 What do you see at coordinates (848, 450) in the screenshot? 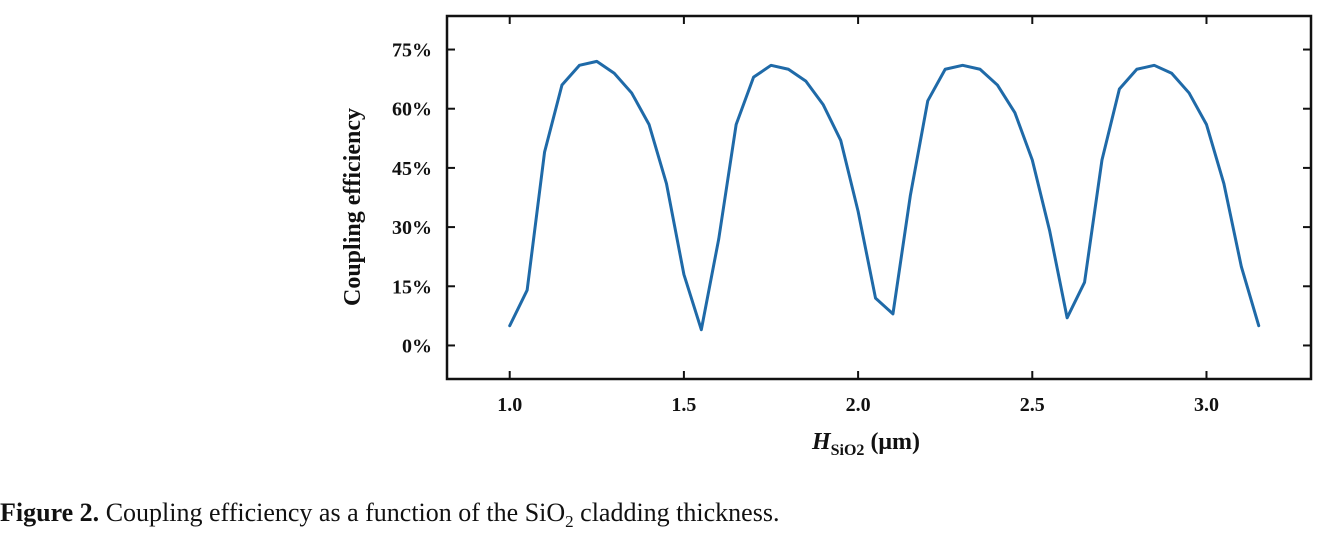
I see `x-axis-title-subscript: SiO2` at bounding box center [848, 450].